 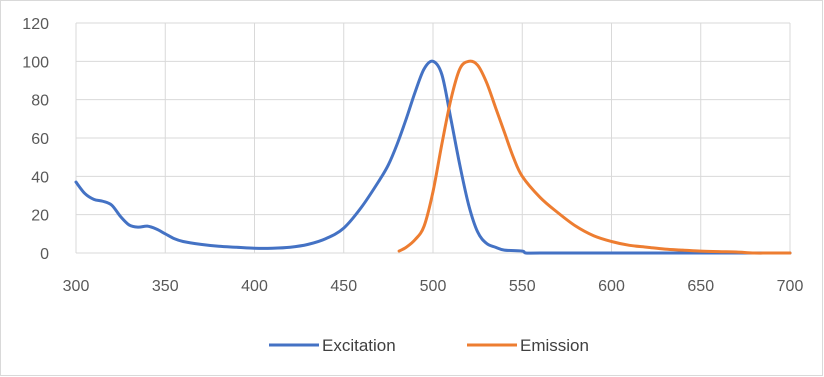 I want to click on x-tick-label: 600, so click(x=611, y=286).